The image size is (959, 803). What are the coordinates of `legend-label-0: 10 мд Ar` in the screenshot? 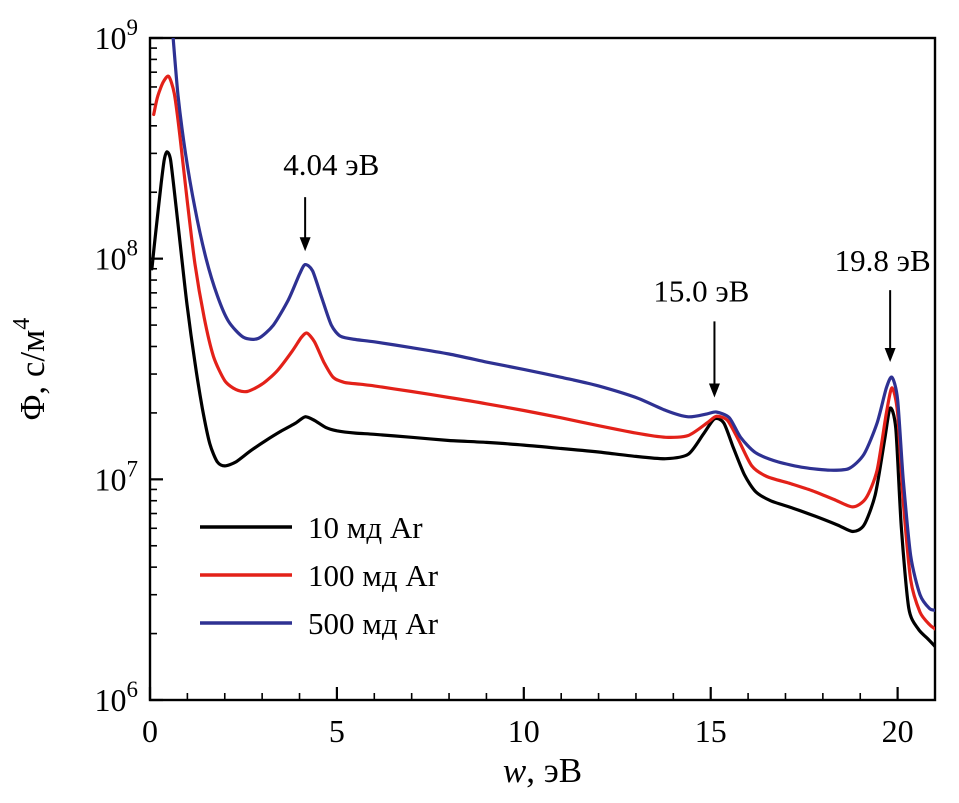 It's located at (365, 527).